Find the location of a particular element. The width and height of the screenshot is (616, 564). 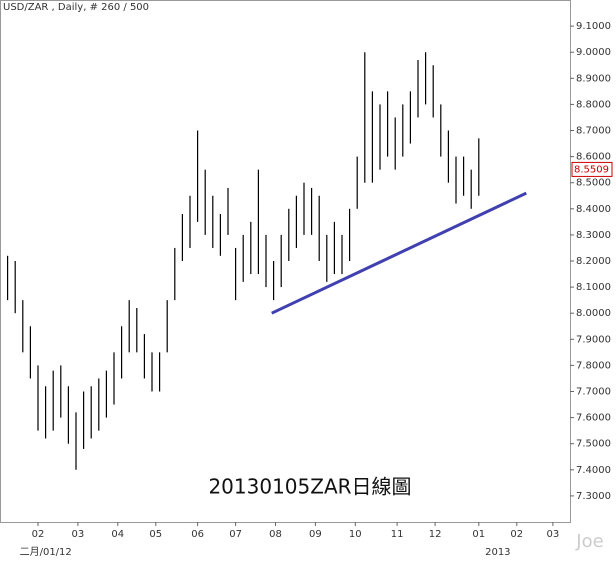

last-price-label: 8.5509 is located at coordinates (591, 169).